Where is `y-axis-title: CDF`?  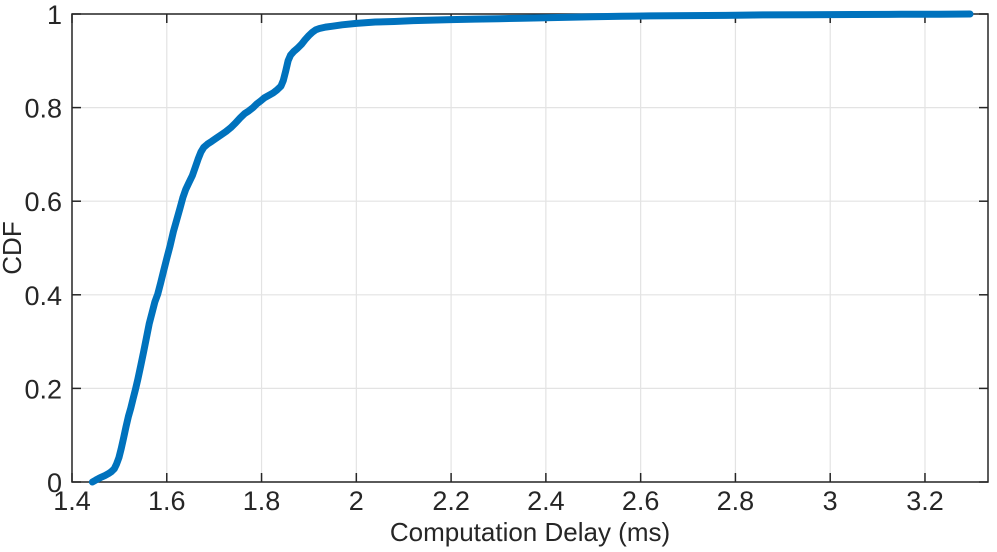 y-axis-title: CDF is located at coordinates (13, 247).